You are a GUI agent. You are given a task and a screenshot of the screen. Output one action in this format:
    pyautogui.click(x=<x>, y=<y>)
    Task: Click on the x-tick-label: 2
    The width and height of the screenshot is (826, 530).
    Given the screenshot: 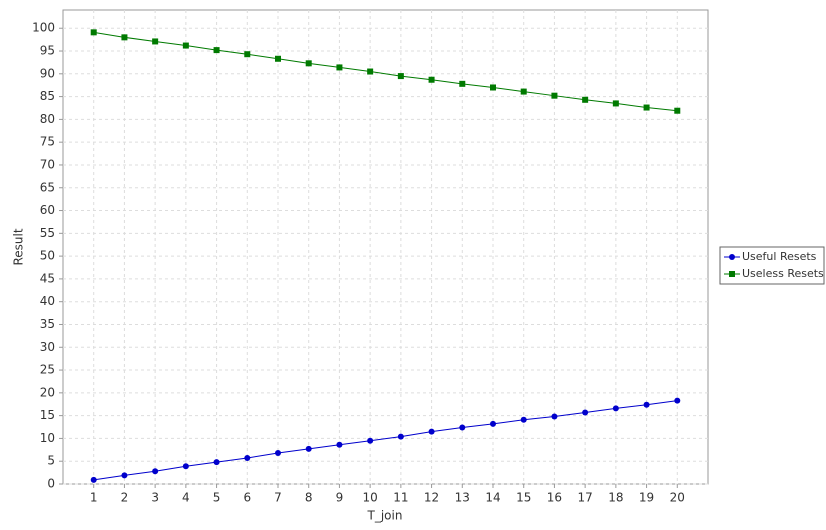 What is the action you would take?
    pyautogui.click(x=125, y=498)
    